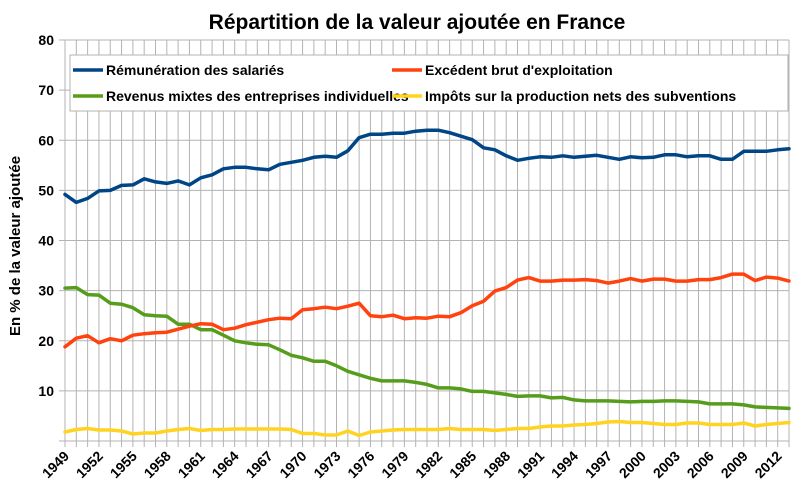  What do you see at coordinates (598, 464) in the screenshot?
I see `x-tick-label: 1997` at bounding box center [598, 464].